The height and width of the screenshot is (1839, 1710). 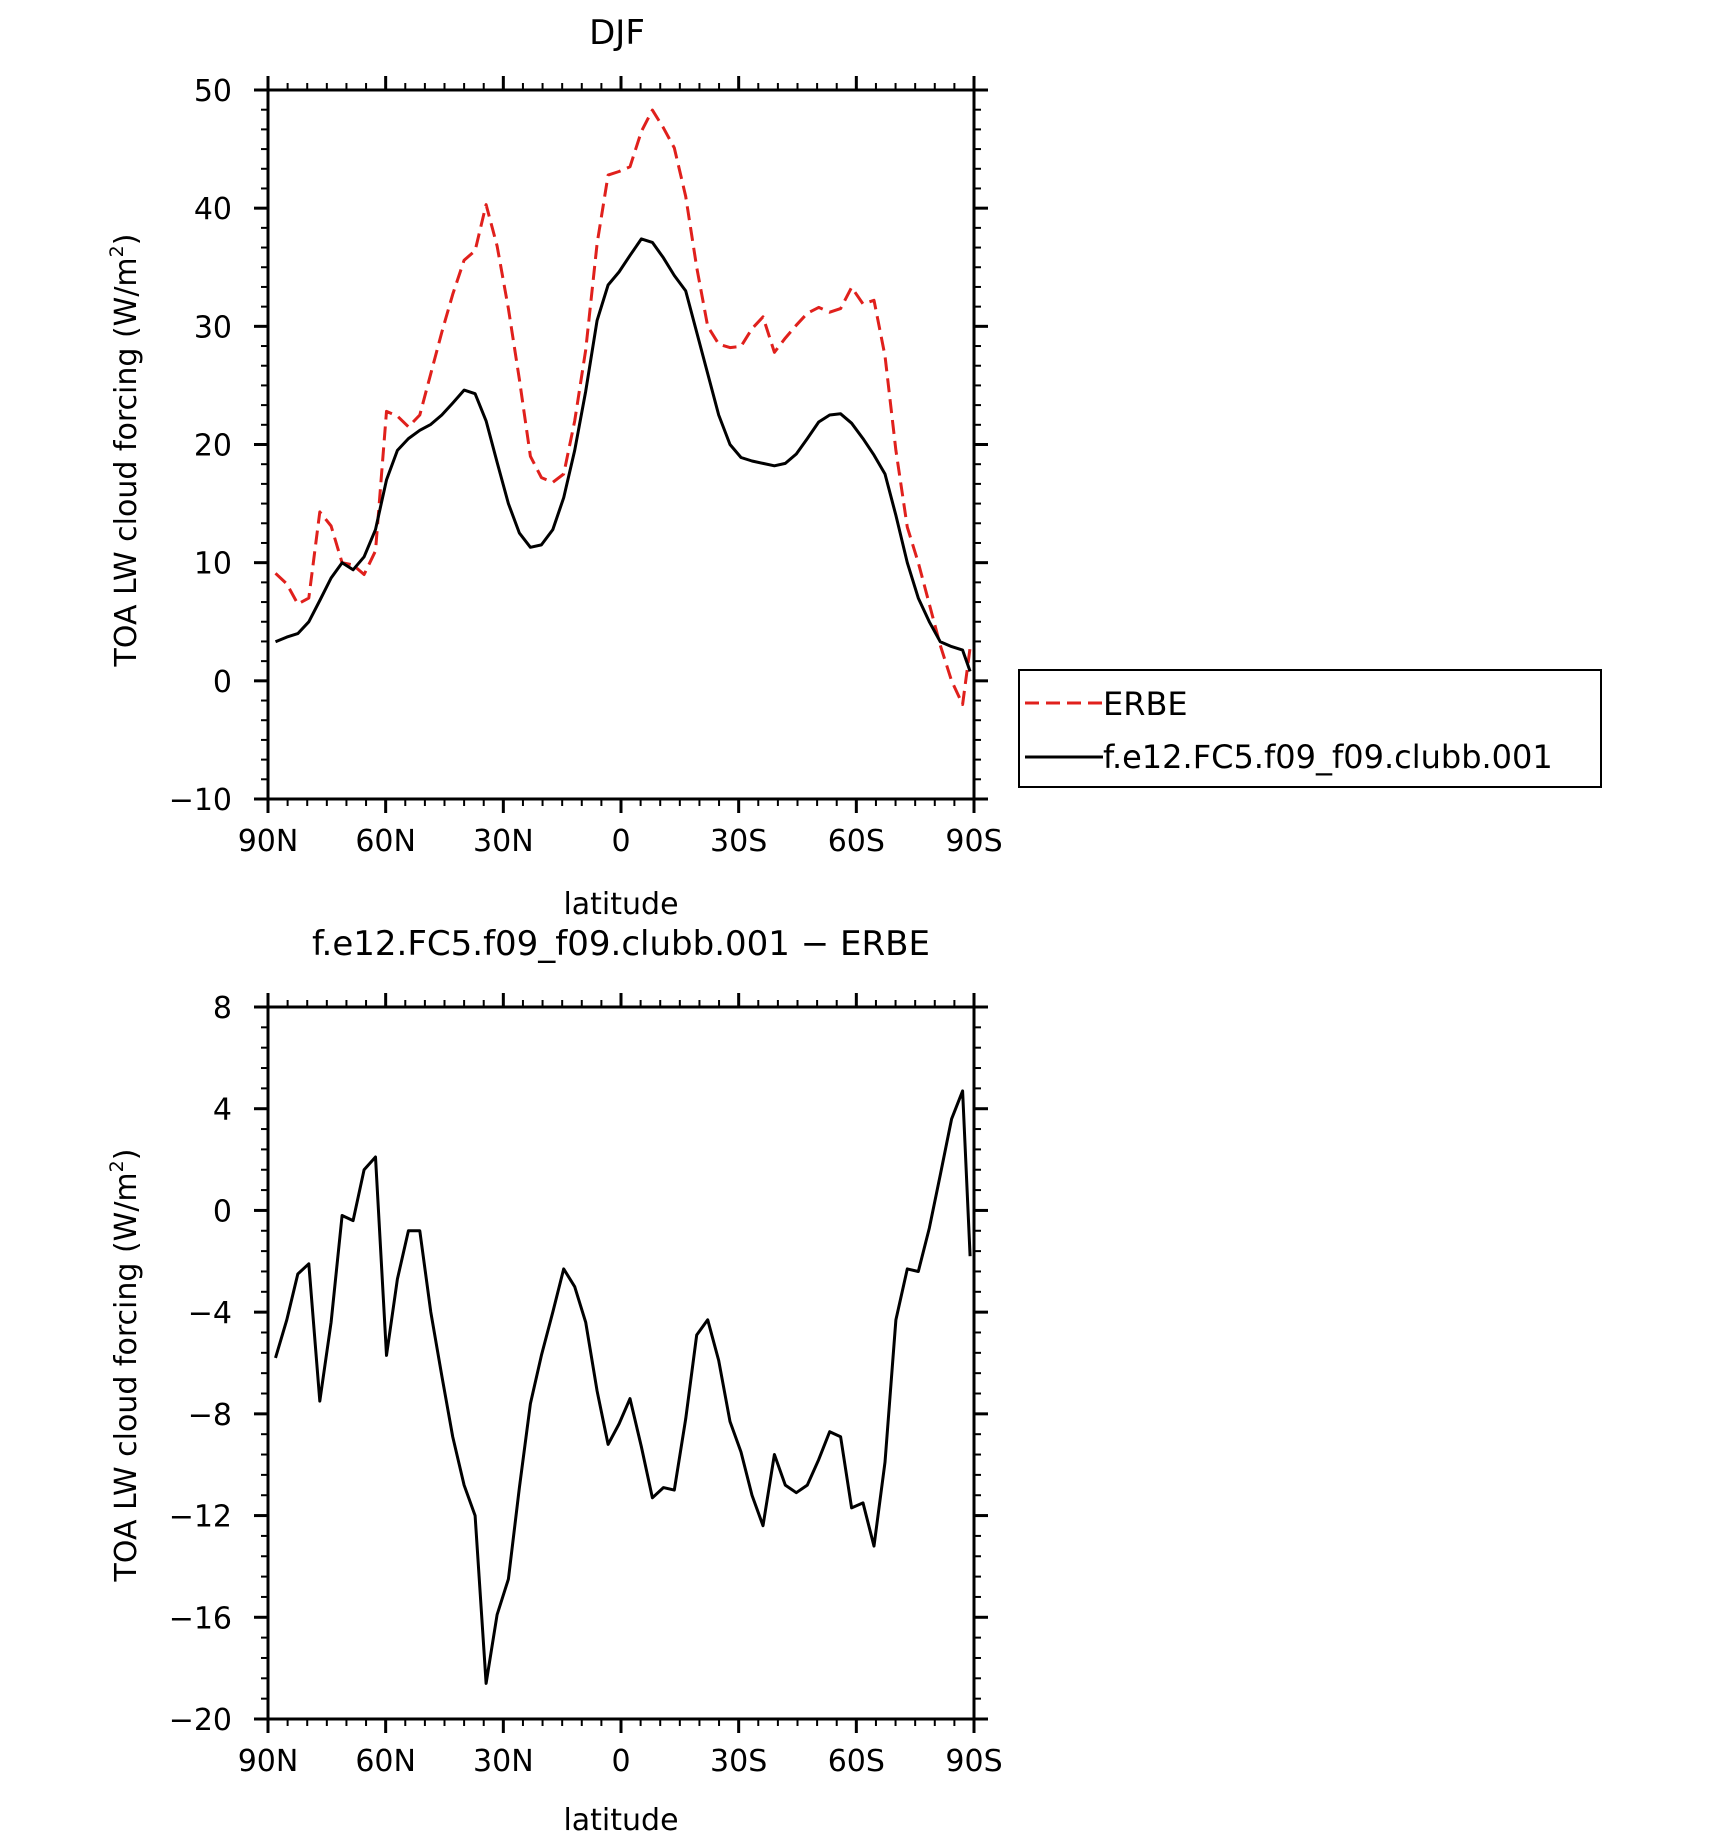 I want to click on bottom-y-tick-label: 8, so click(x=222, y=1008).